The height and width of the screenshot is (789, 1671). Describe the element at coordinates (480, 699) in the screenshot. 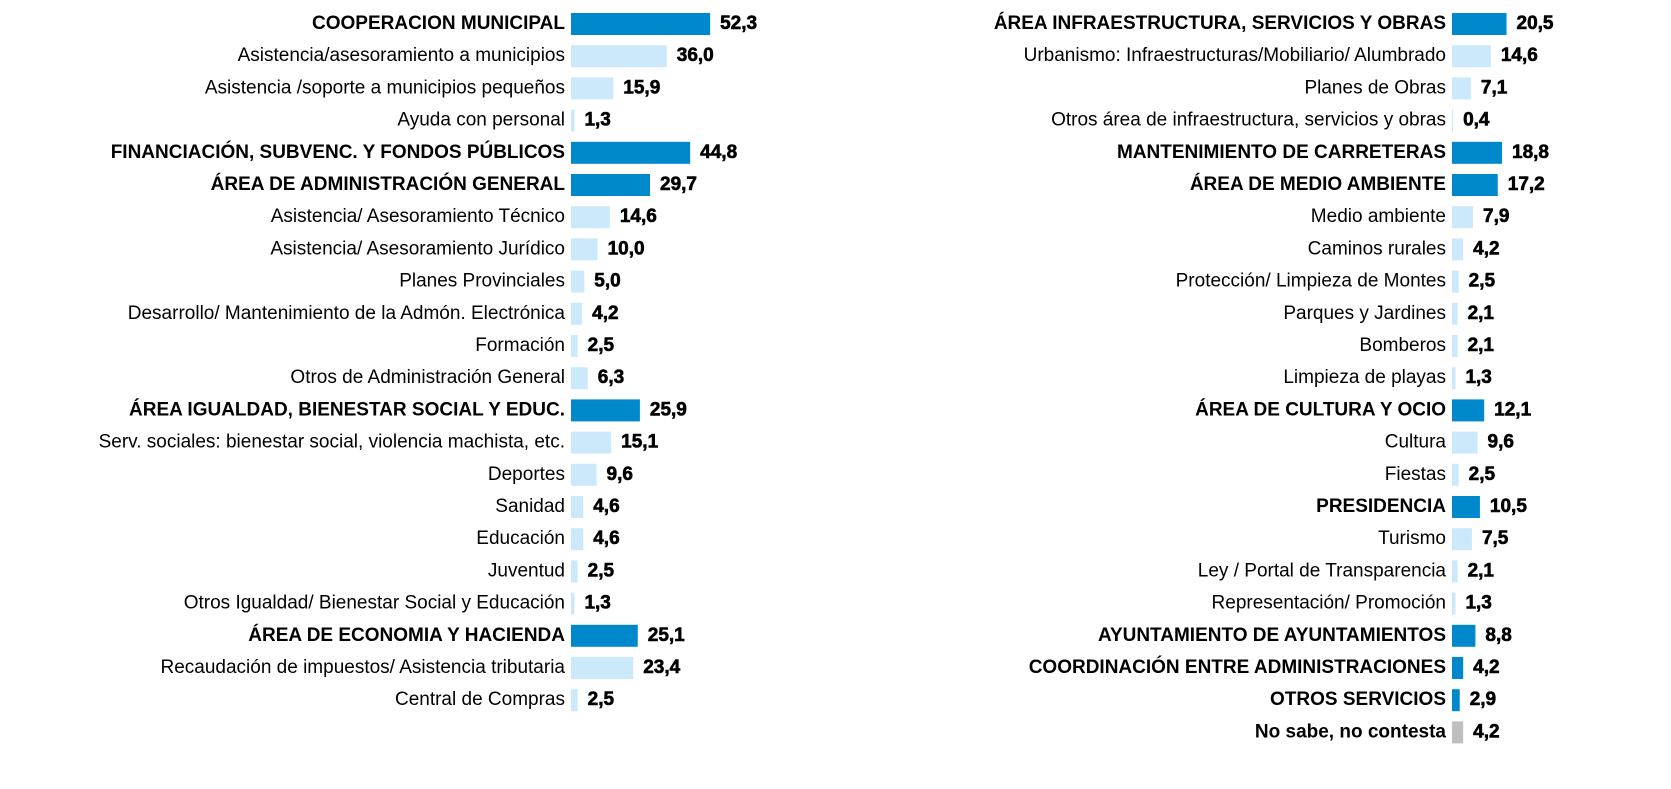

I see `category-label: Central de Compras` at that location.